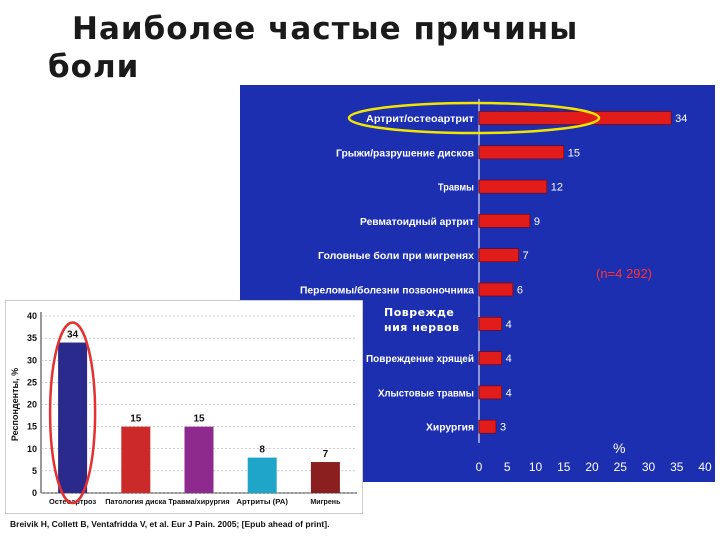 Image resolution: width=720 pixels, height=540 pixels. Describe the element at coordinates (32, 360) in the screenshot. I see `inset-y-tick-label: 30` at that location.